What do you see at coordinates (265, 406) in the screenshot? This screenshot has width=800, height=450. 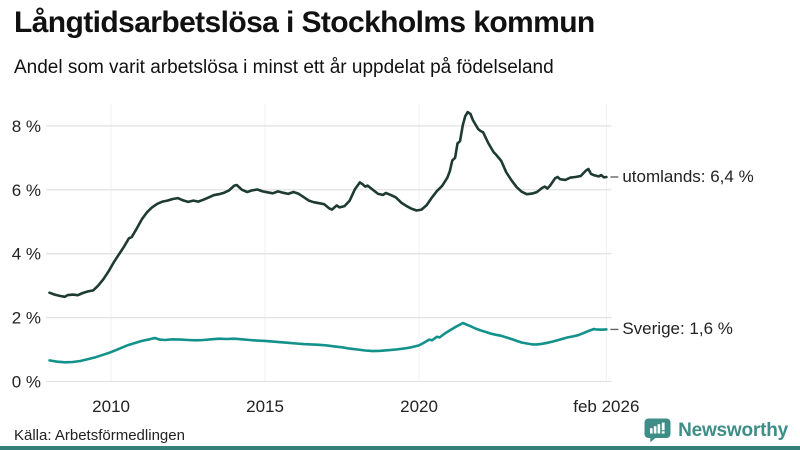 I see `x-tick-label: 2015` at bounding box center [265, 406].